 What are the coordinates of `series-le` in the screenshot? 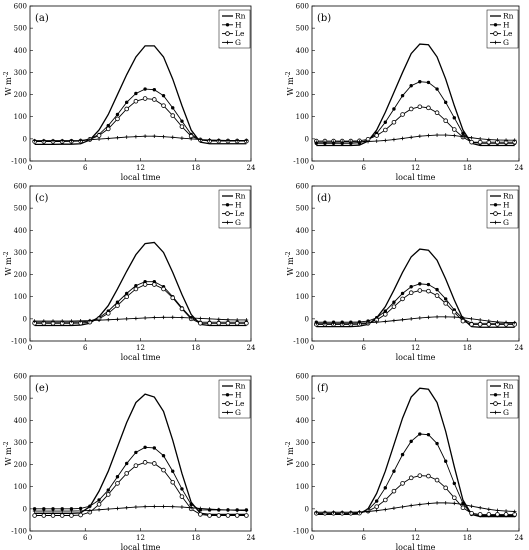 It's located at (415, 124).